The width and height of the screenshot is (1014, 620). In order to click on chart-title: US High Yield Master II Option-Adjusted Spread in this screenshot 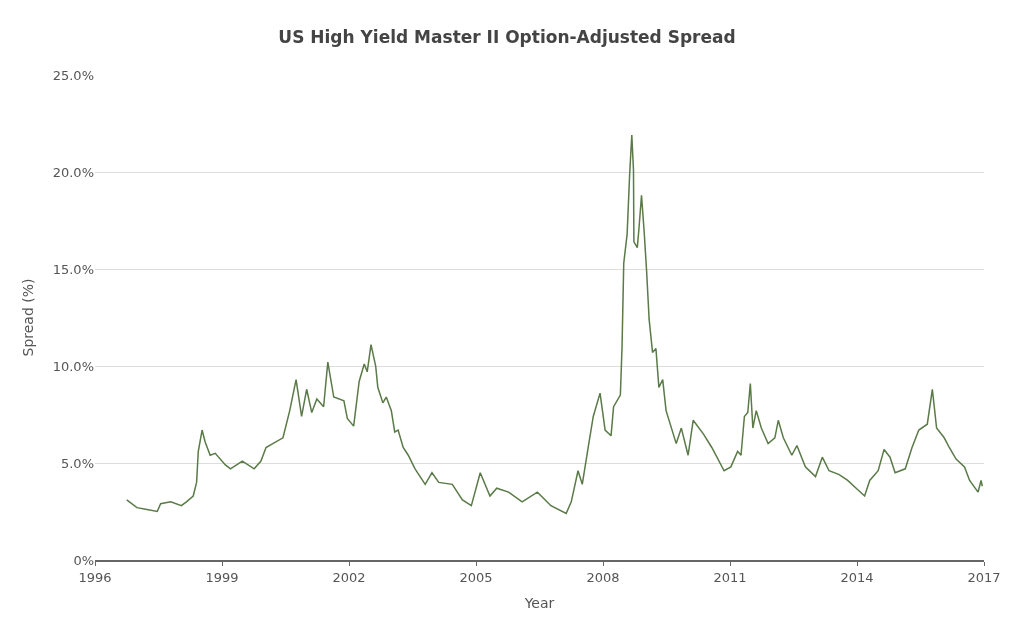, I will do `click(507, 36)`.